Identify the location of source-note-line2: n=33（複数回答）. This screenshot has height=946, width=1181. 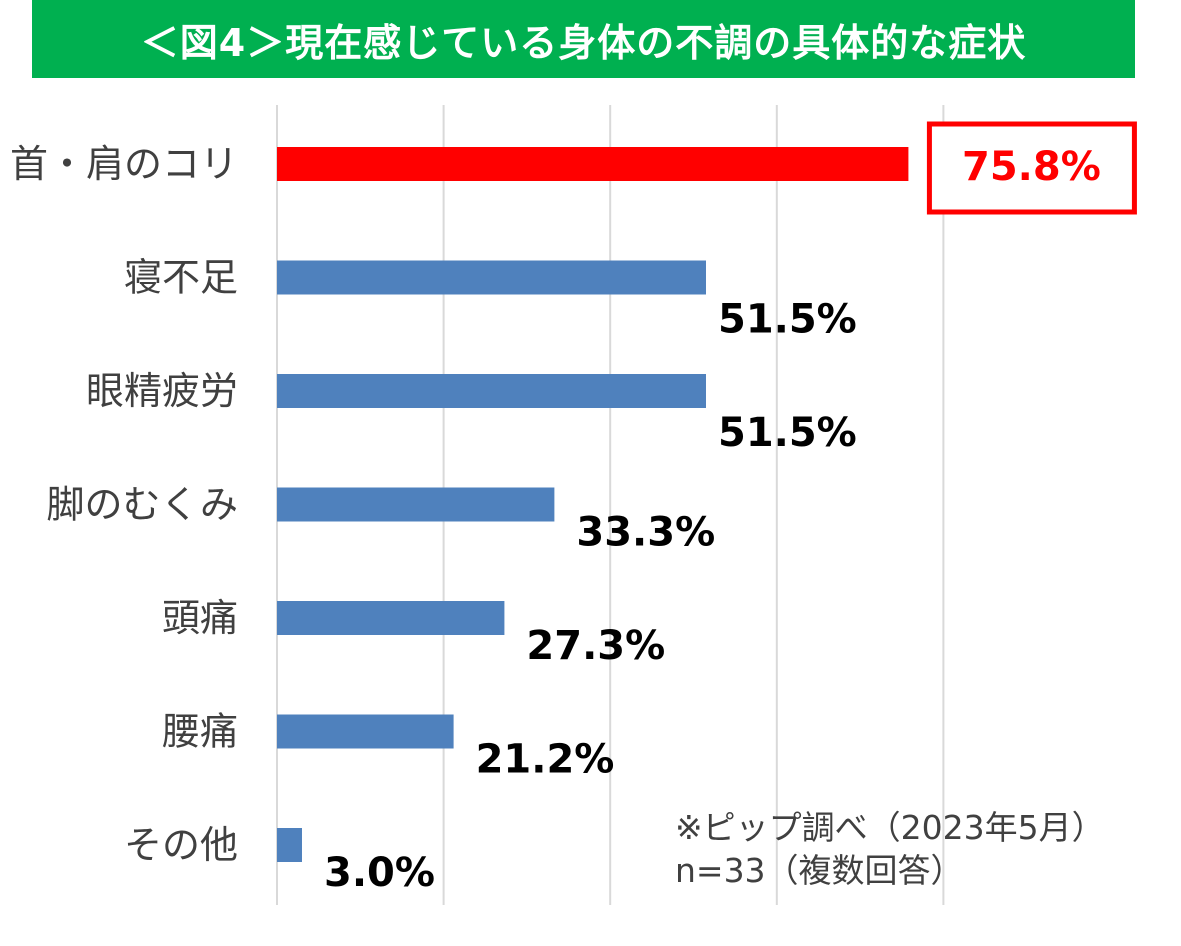
(819, 870).